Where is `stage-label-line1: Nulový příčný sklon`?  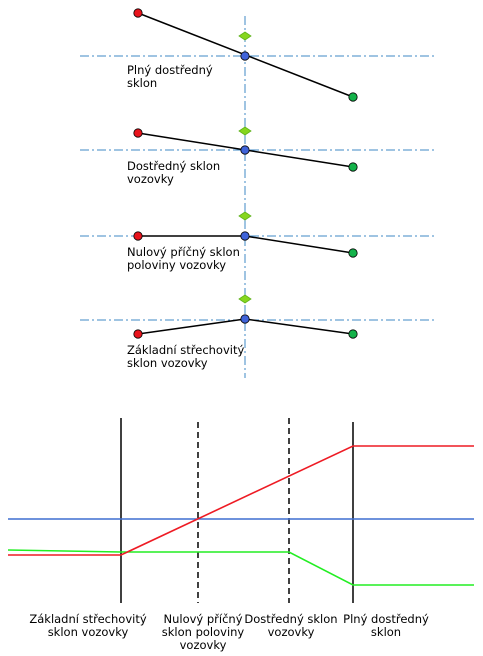 stage-label-line1: Nulový příčný sklon is located at coordinates (183, 252).